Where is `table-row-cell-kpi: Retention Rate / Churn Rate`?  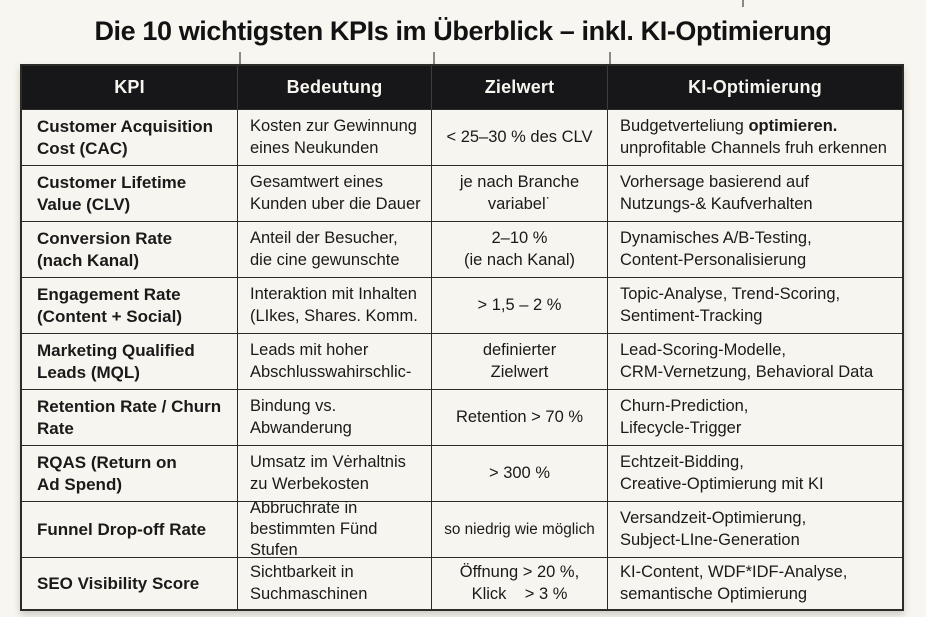 table-row-cell-kpi: Retention Rate / Churn Rate is located at coordinates (130, 417).